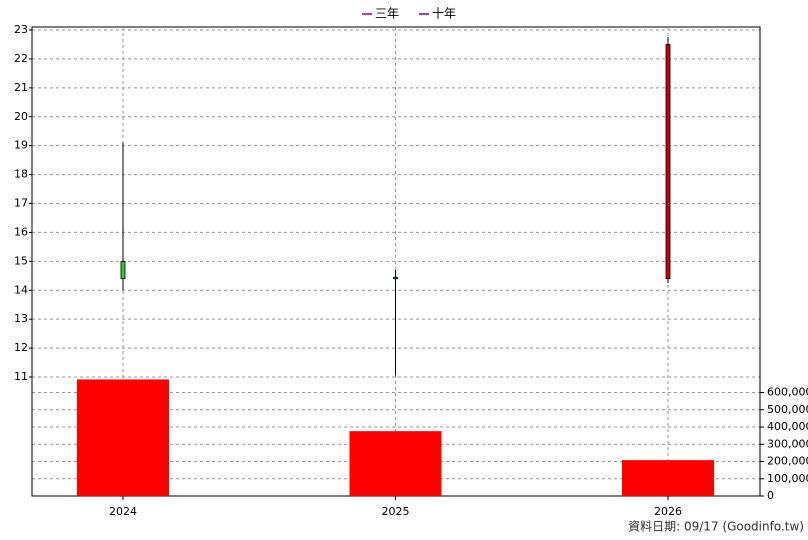 The width and height of the screenshot is (808, 540). What do you see at coordinates (770, 495) in the screenshot?
I see `y2-tick-label: 0` at bounding box center [770, 495].